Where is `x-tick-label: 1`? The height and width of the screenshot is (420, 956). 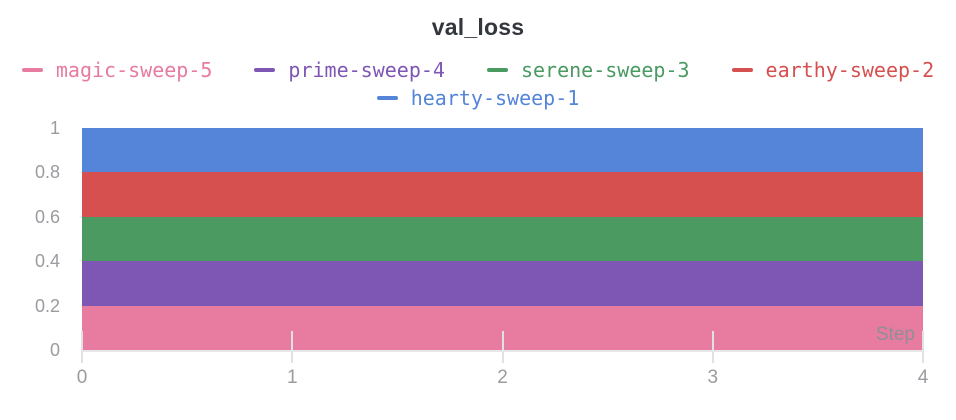
x-tick-label: 1 is located at coordinates (292, 377).